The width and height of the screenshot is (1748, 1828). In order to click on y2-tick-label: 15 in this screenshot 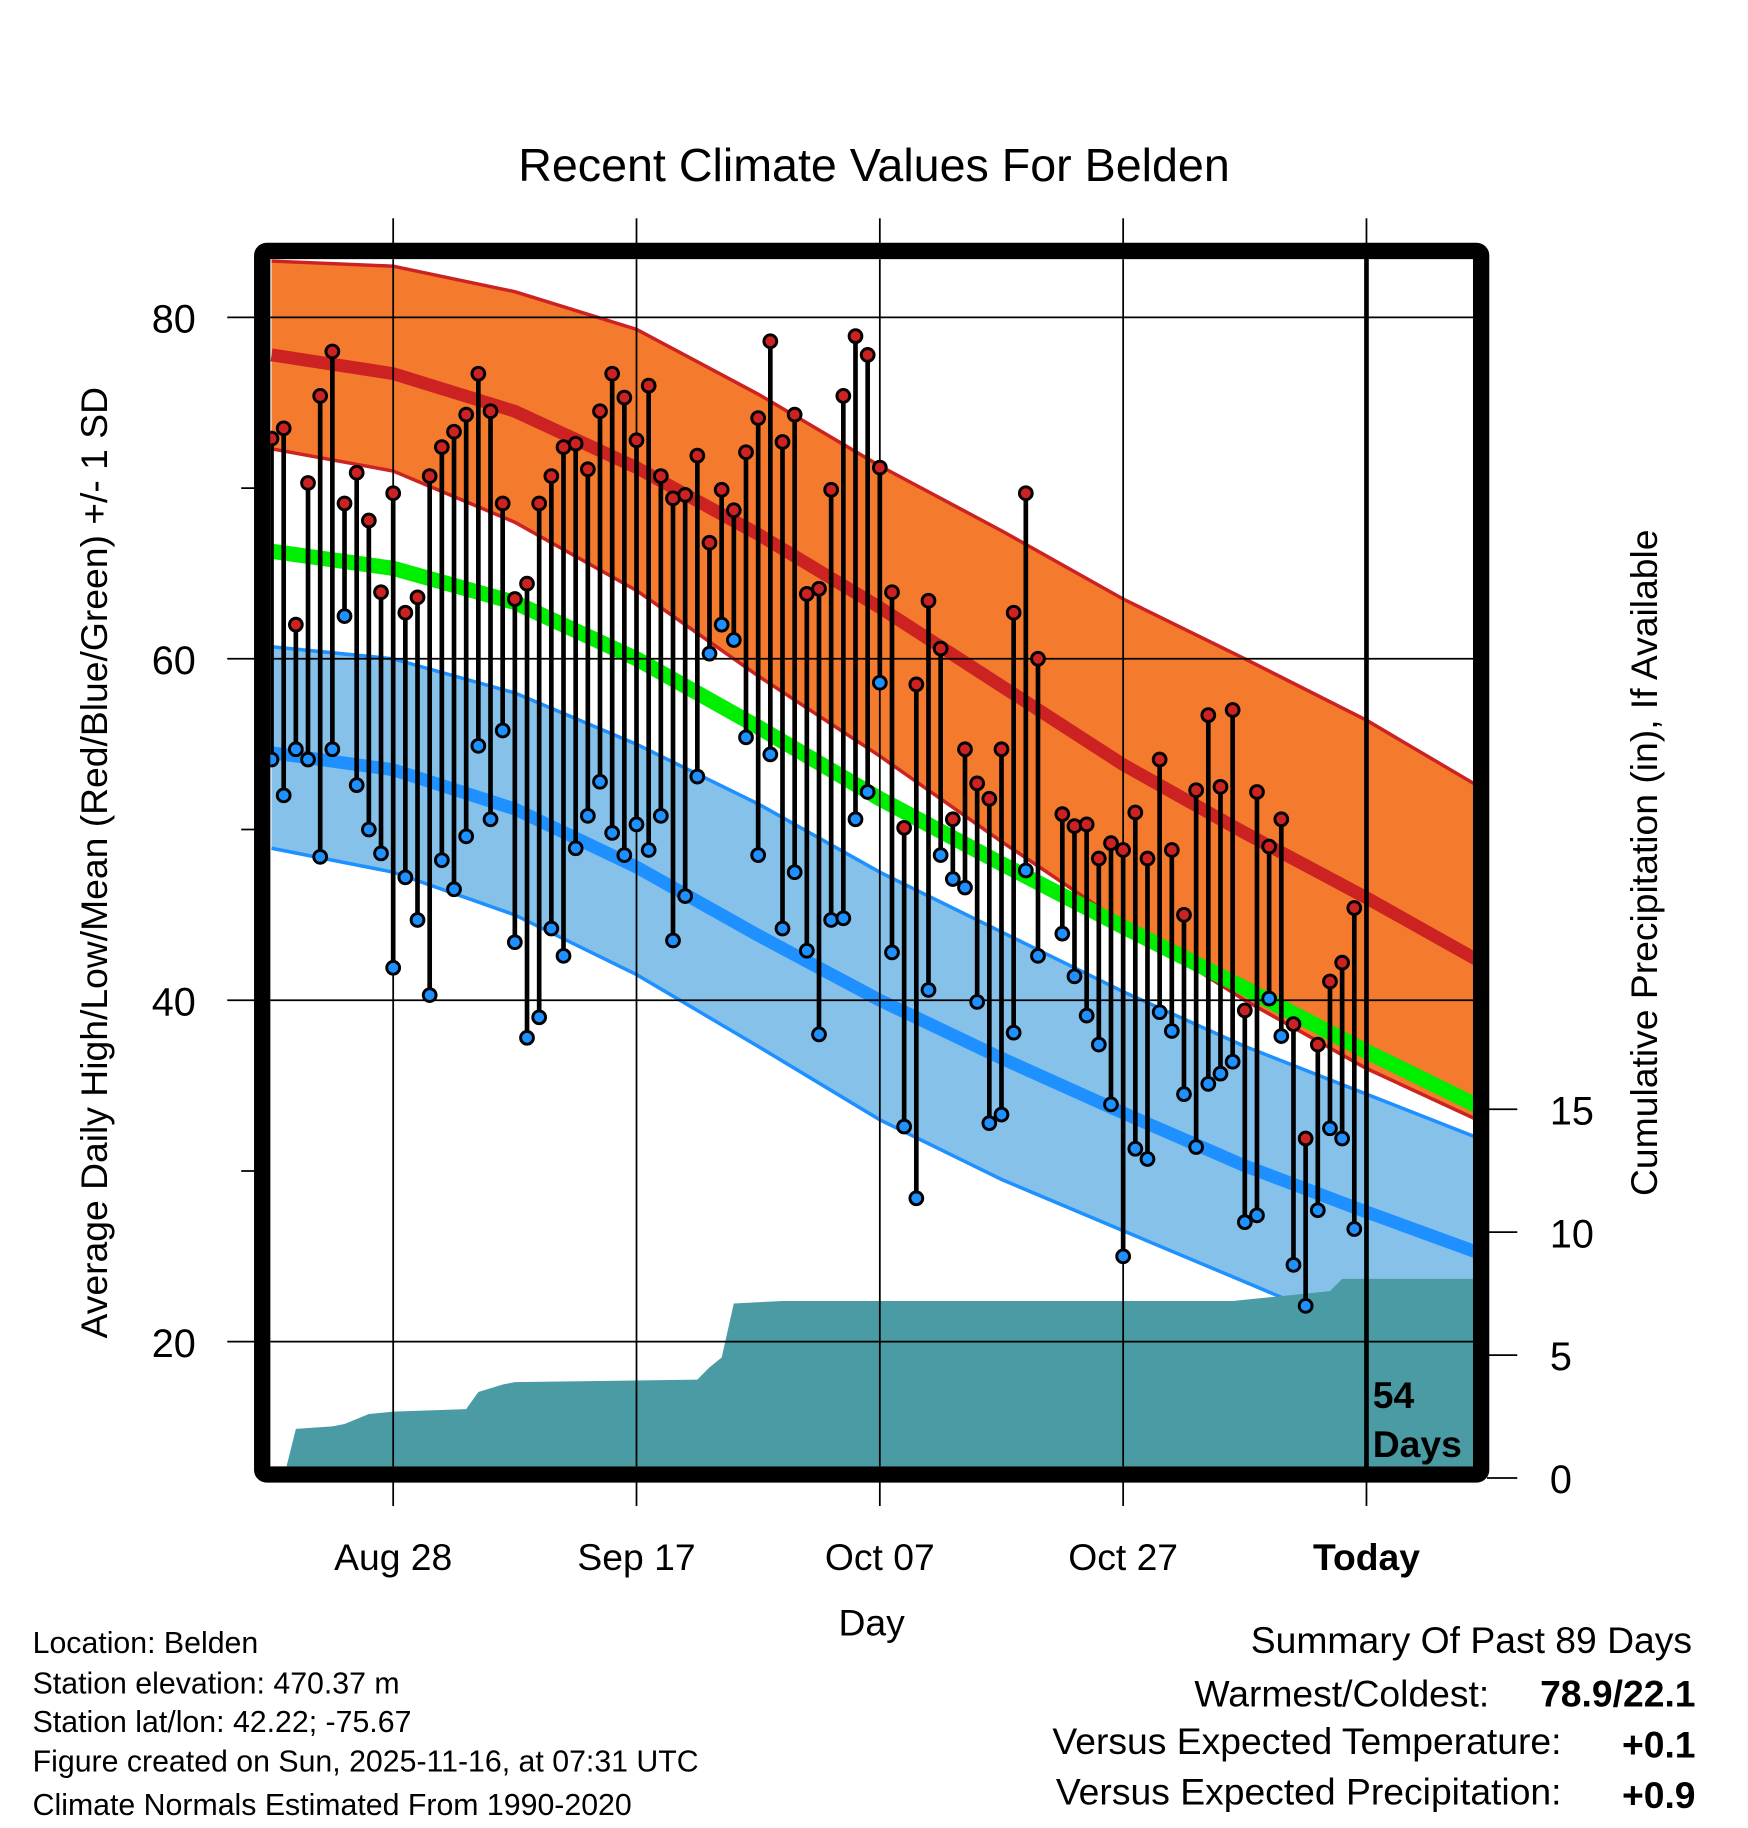, I will do `click(1572, 1111)`.